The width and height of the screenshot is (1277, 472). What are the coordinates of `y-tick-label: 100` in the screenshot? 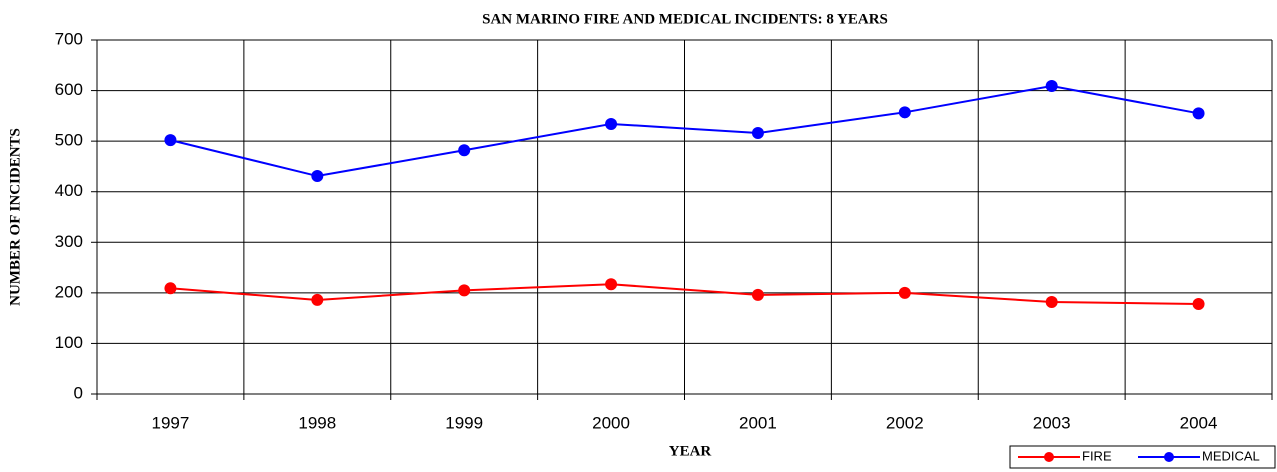 It's located at (69, 342).